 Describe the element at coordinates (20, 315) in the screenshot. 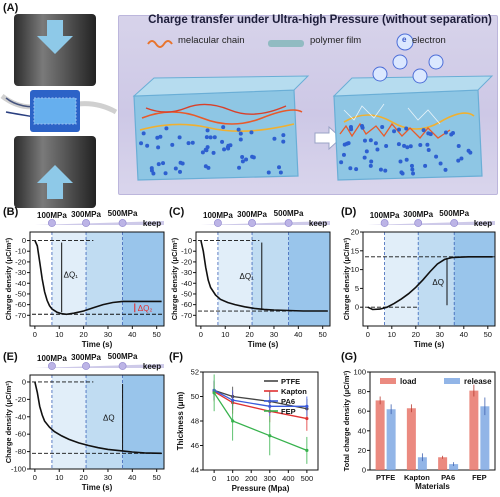

I see `y-tick-label: -70` at that location.